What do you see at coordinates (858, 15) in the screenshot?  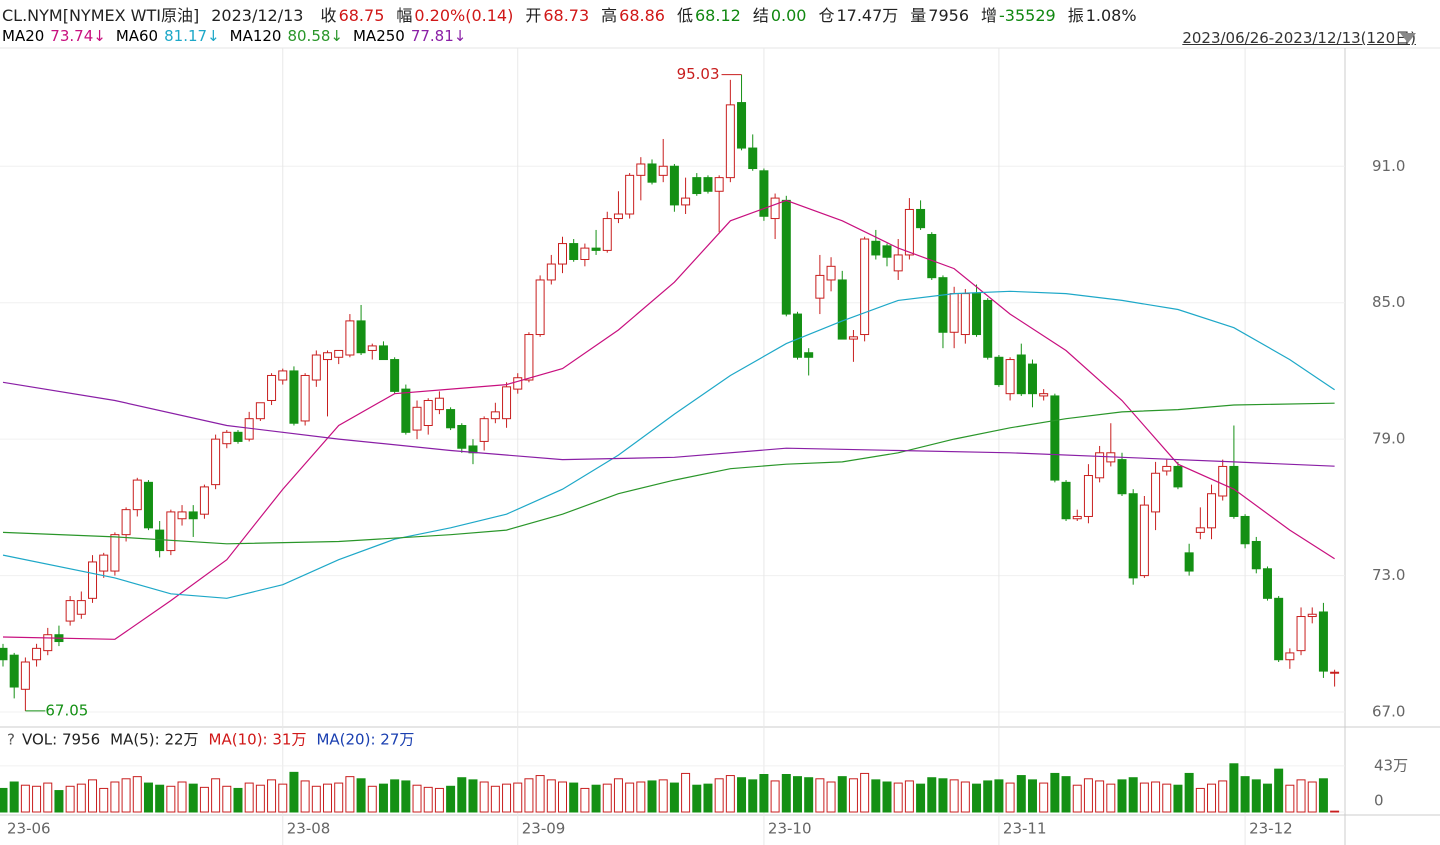 I see `field: 仓 17.47万` at bounding box center [858, 15].